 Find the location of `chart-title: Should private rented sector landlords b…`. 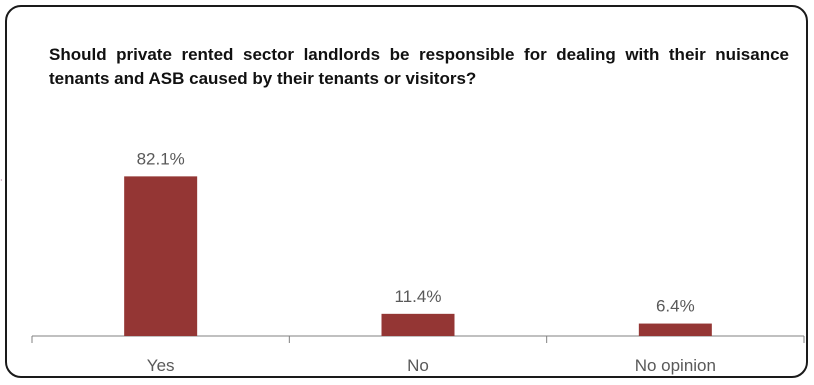

chart-title: Should private rented sector landlords b… is located at coordinates (419, 66).